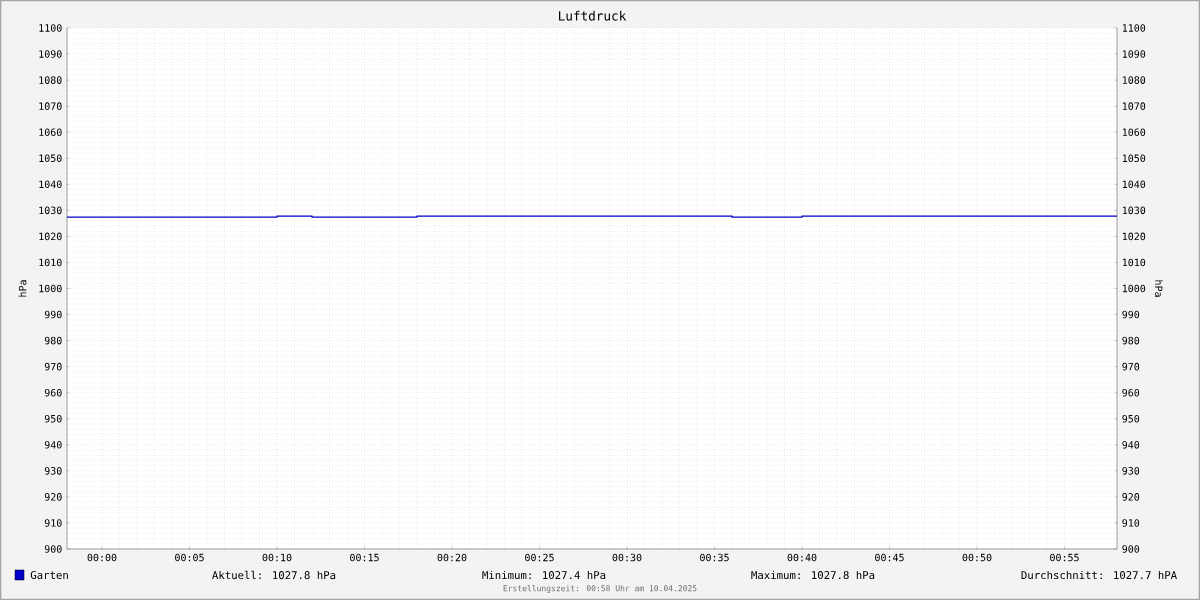 Image resolution: width=1200 pixels, height=600 pixels. What do you see at coordinates (1134, 54) in the screenshot?
I see `y2-tick-label: 1090` at bounding box center [1134, 54].